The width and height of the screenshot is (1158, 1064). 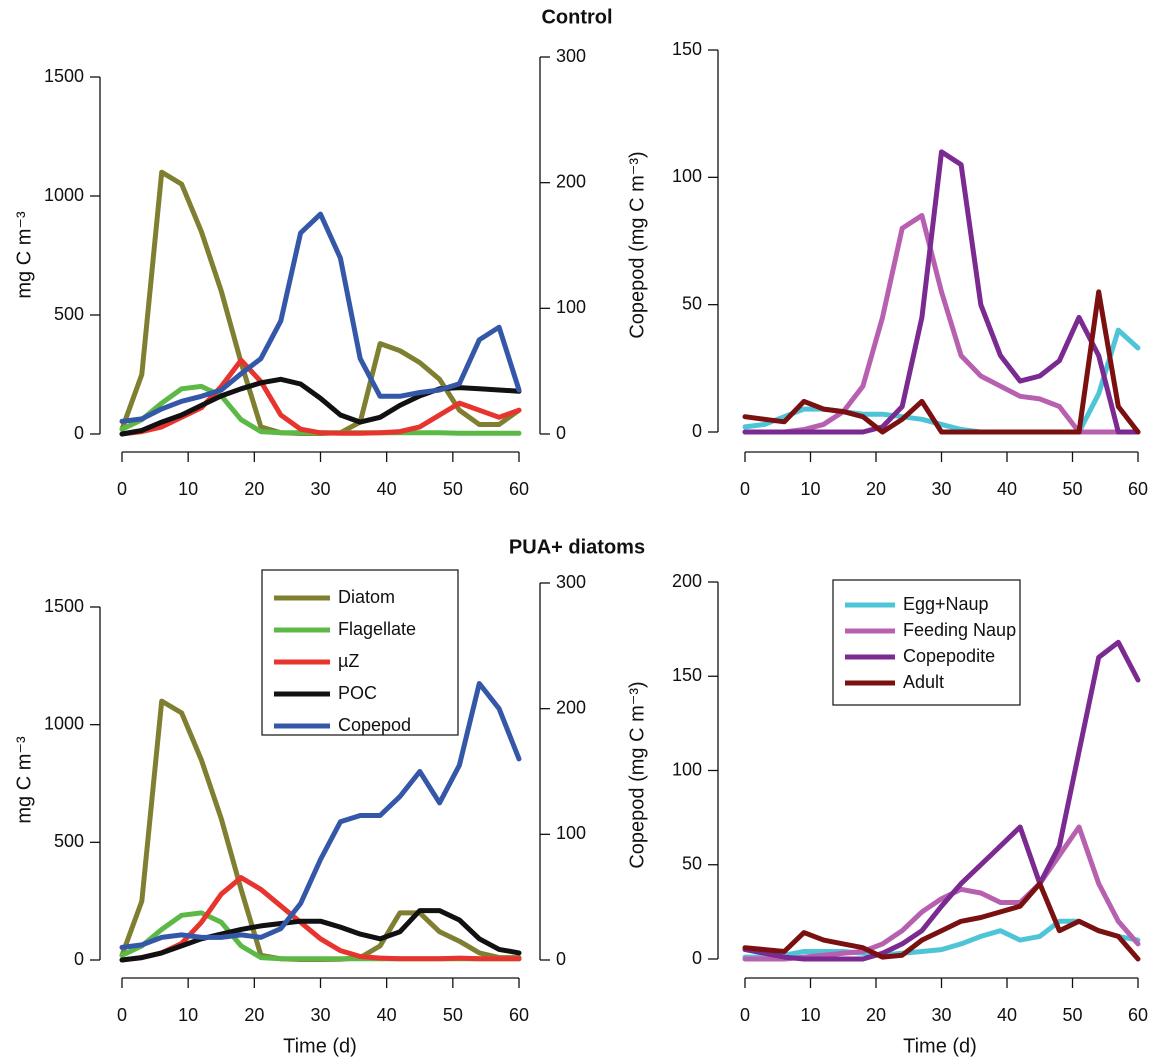 I want to click on legend-label: Diatom, so click(x=366, y=597).